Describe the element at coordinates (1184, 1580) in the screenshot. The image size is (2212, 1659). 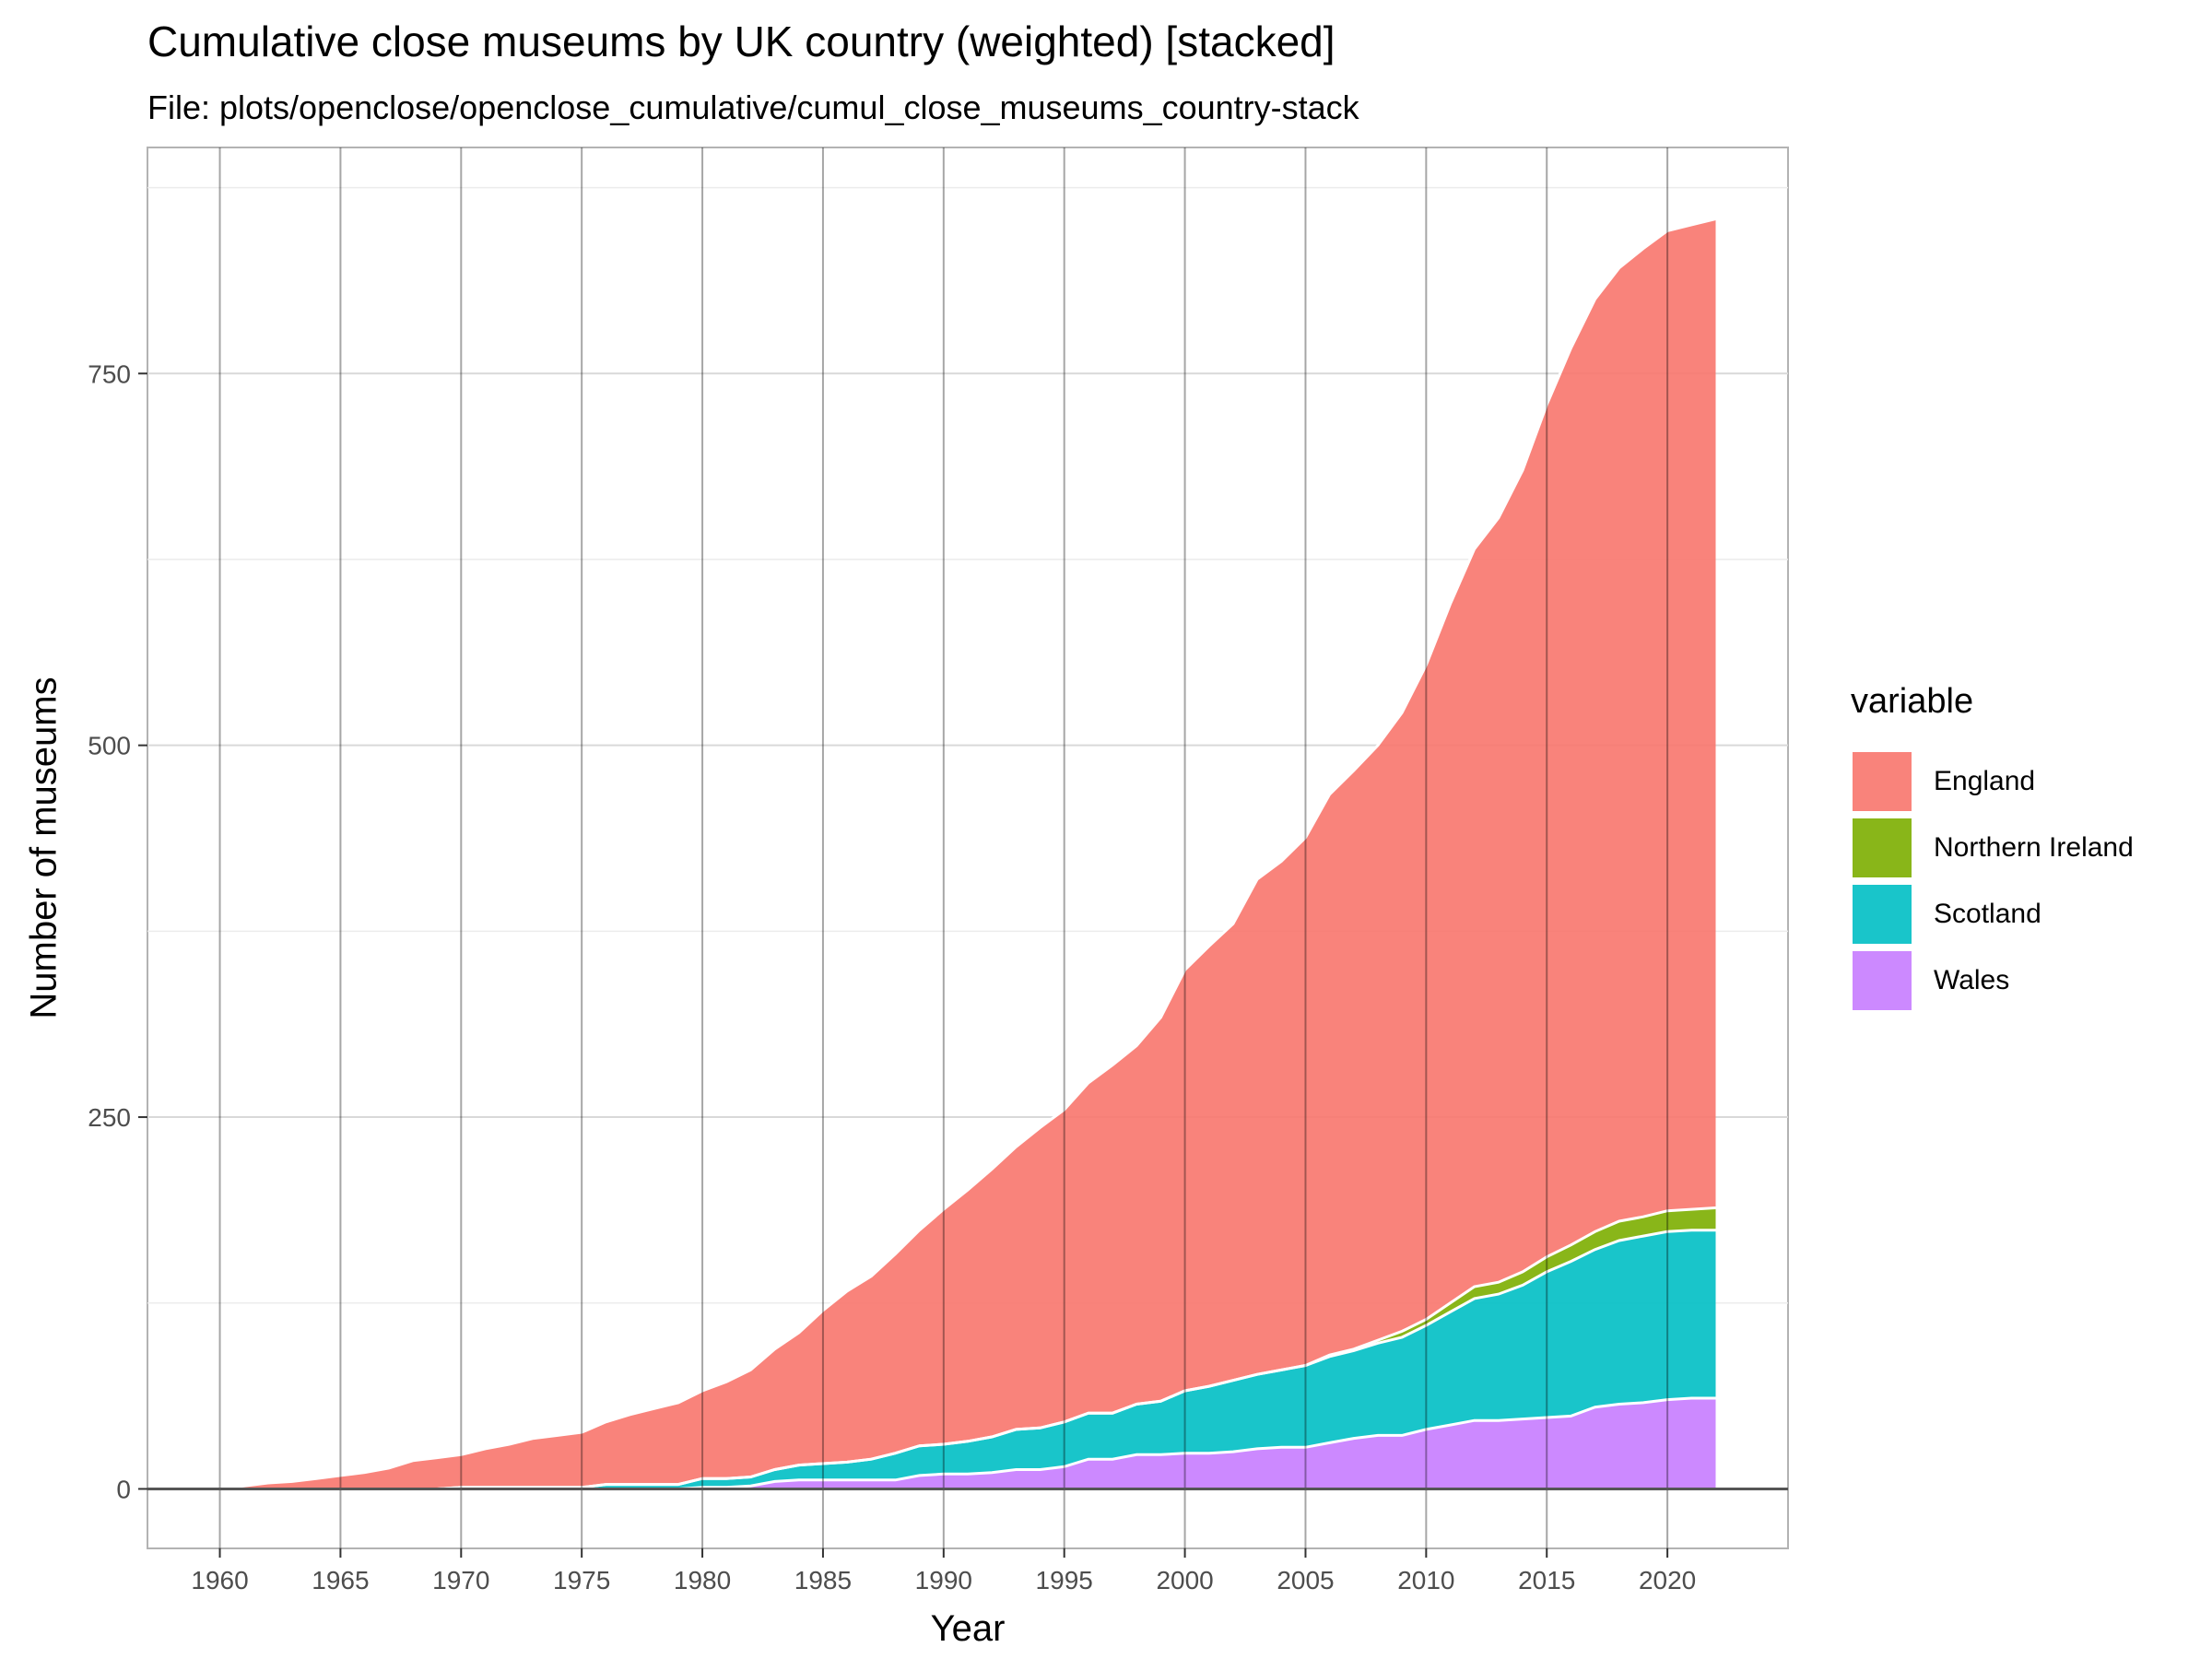
I see `x-tick-label: 2000` at that location.